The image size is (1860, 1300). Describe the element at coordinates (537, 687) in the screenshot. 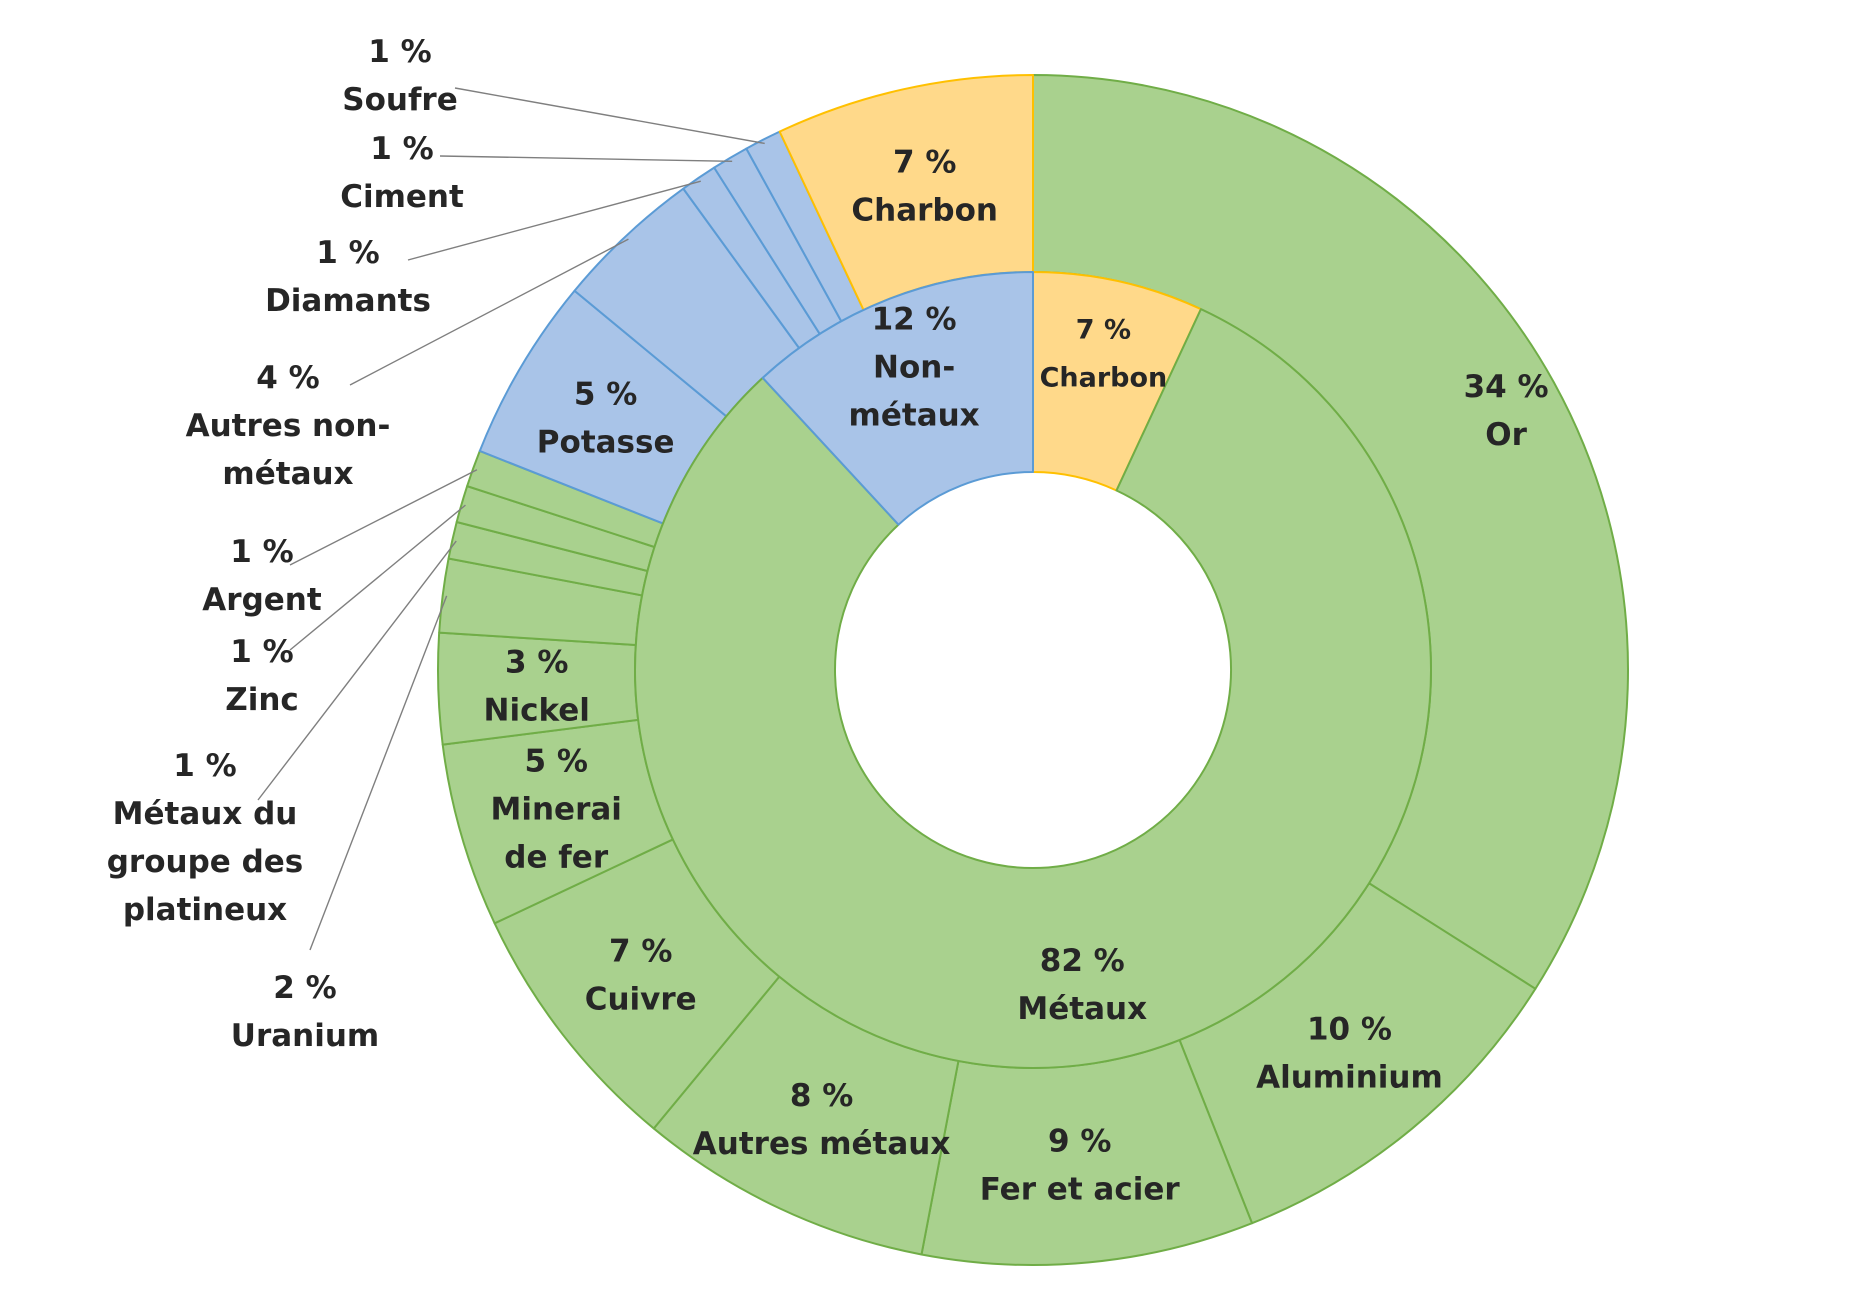

I see `slice-outer-nickel-label: 3 % Nickel` at that location.